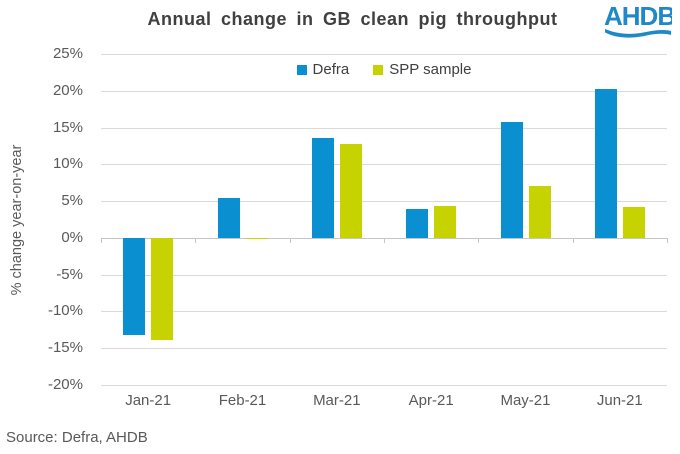 The width and height of the screenshot is (680, 454). I want to click on y-tick-label: -20%, so click(65, 384).